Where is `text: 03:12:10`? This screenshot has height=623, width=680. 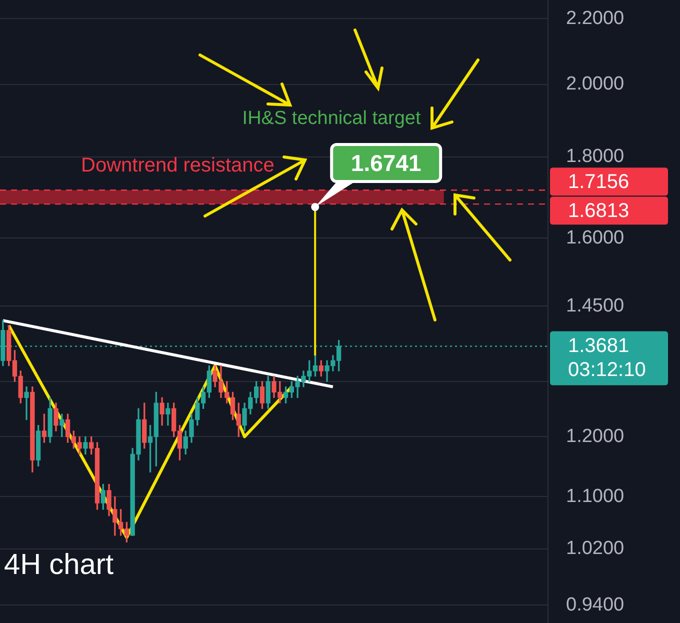
text: 03:12:10 is located at coordinates (607, 369).